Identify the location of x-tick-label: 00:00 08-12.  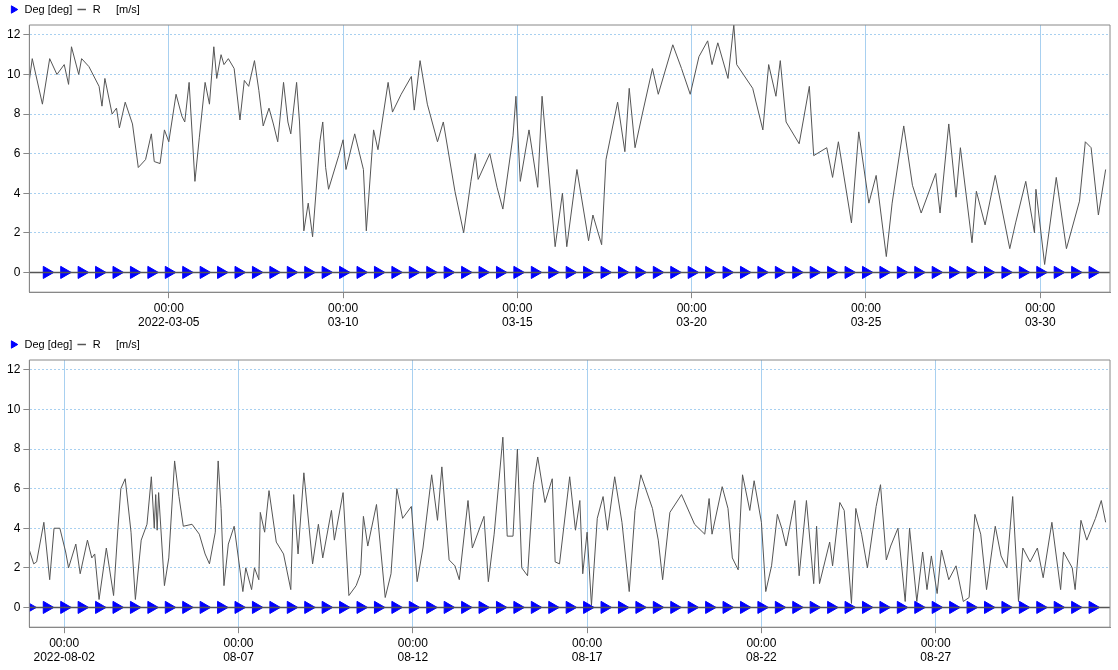
(413, 650).